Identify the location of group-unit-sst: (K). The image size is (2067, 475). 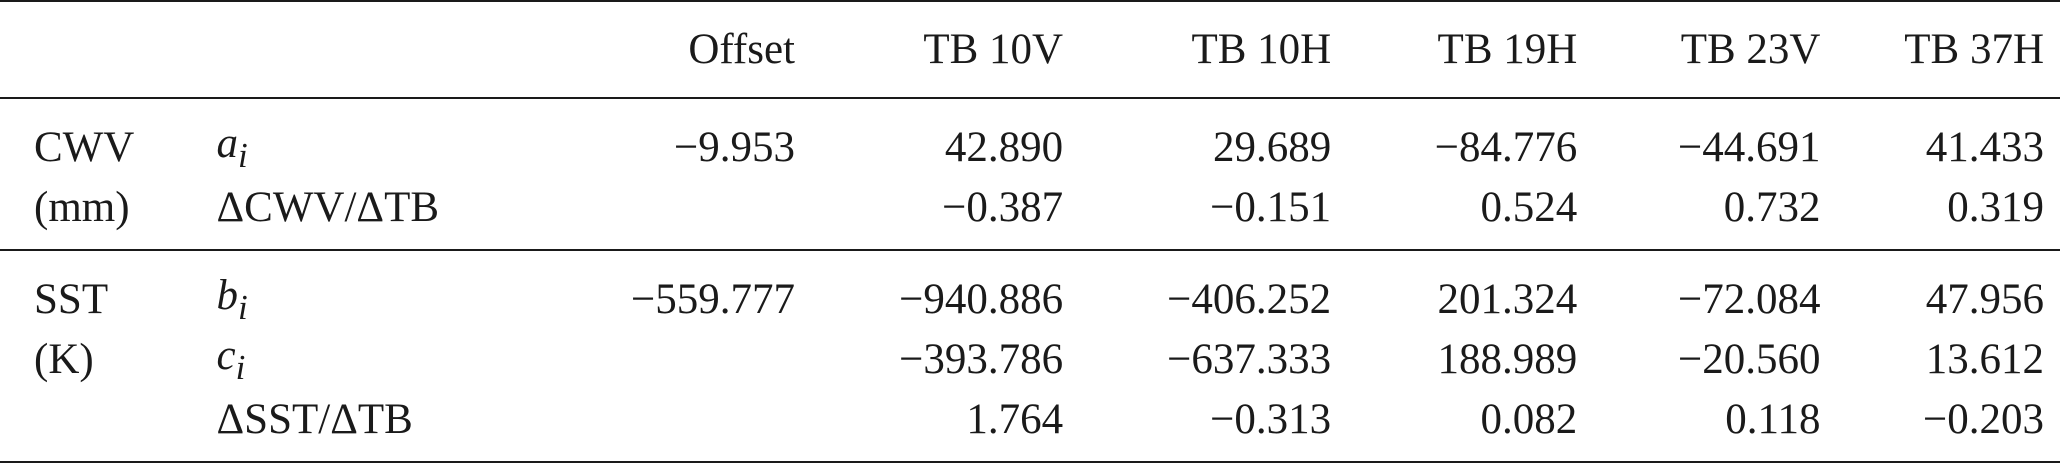
(64, 359).